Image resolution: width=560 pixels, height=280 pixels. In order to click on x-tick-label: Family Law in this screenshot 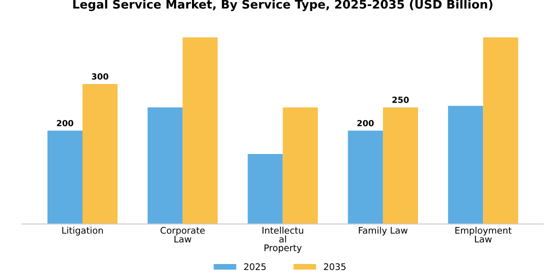, I will do `click(383, 231)`.